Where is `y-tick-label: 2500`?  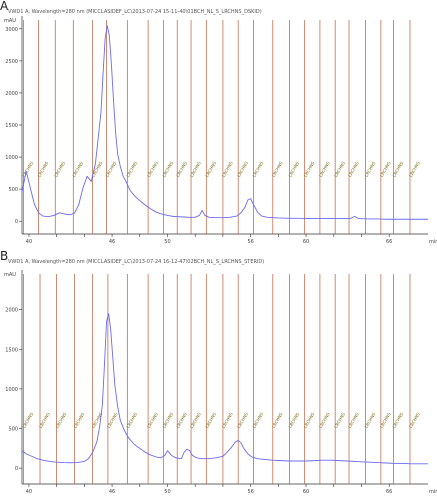
y-tick-label: 2500 is located at coordinates (11, 62).